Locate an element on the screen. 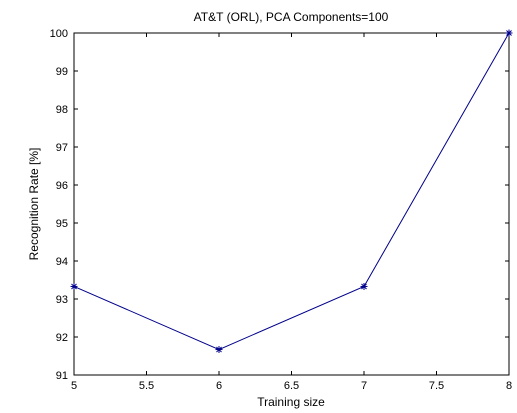  y-tick-label: 99 is located at coordinates (62, 72).